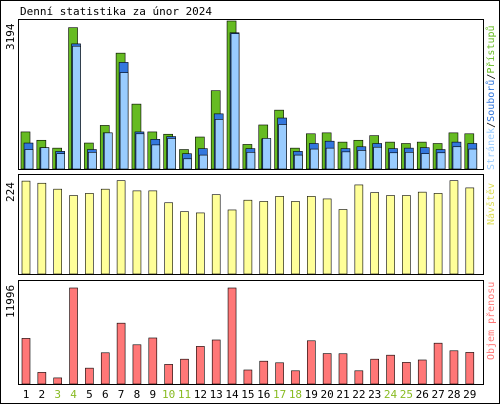 The height and width of the screenshot is (405, 501). What do you see at coordinates (311, 394) in the screenshot?
I see `day-label-19: 19` at bounding box center [311, 394].